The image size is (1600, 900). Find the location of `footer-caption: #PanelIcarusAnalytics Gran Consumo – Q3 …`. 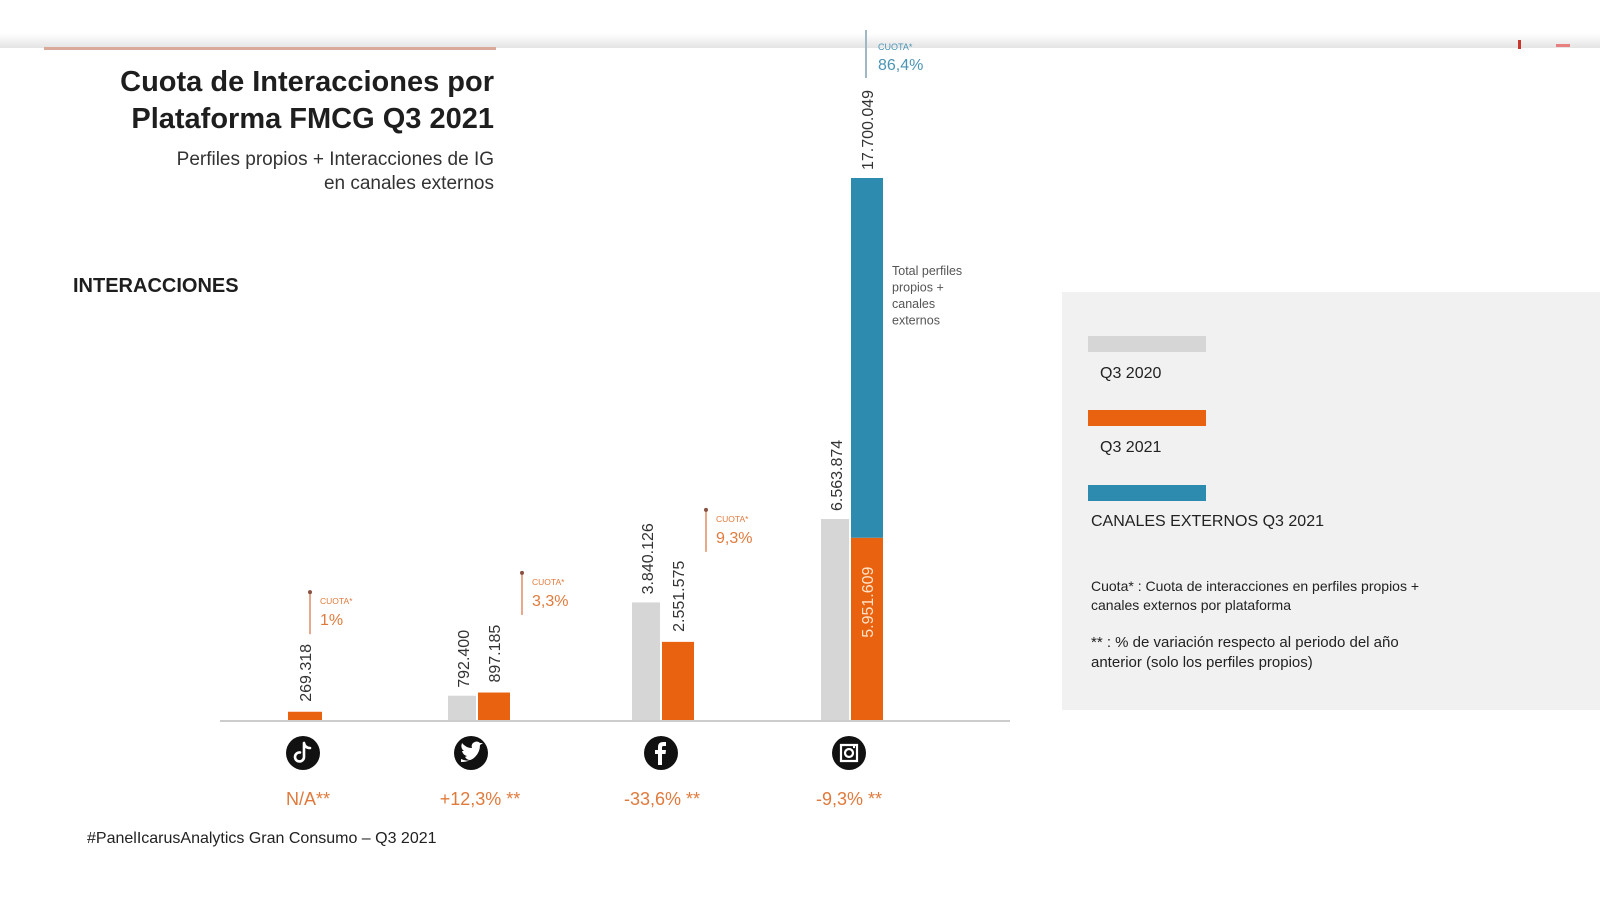

footer-caption: #PanelIcarusAnalytics Gran Consumo – Q3 … is located at coordinates (262, 838).